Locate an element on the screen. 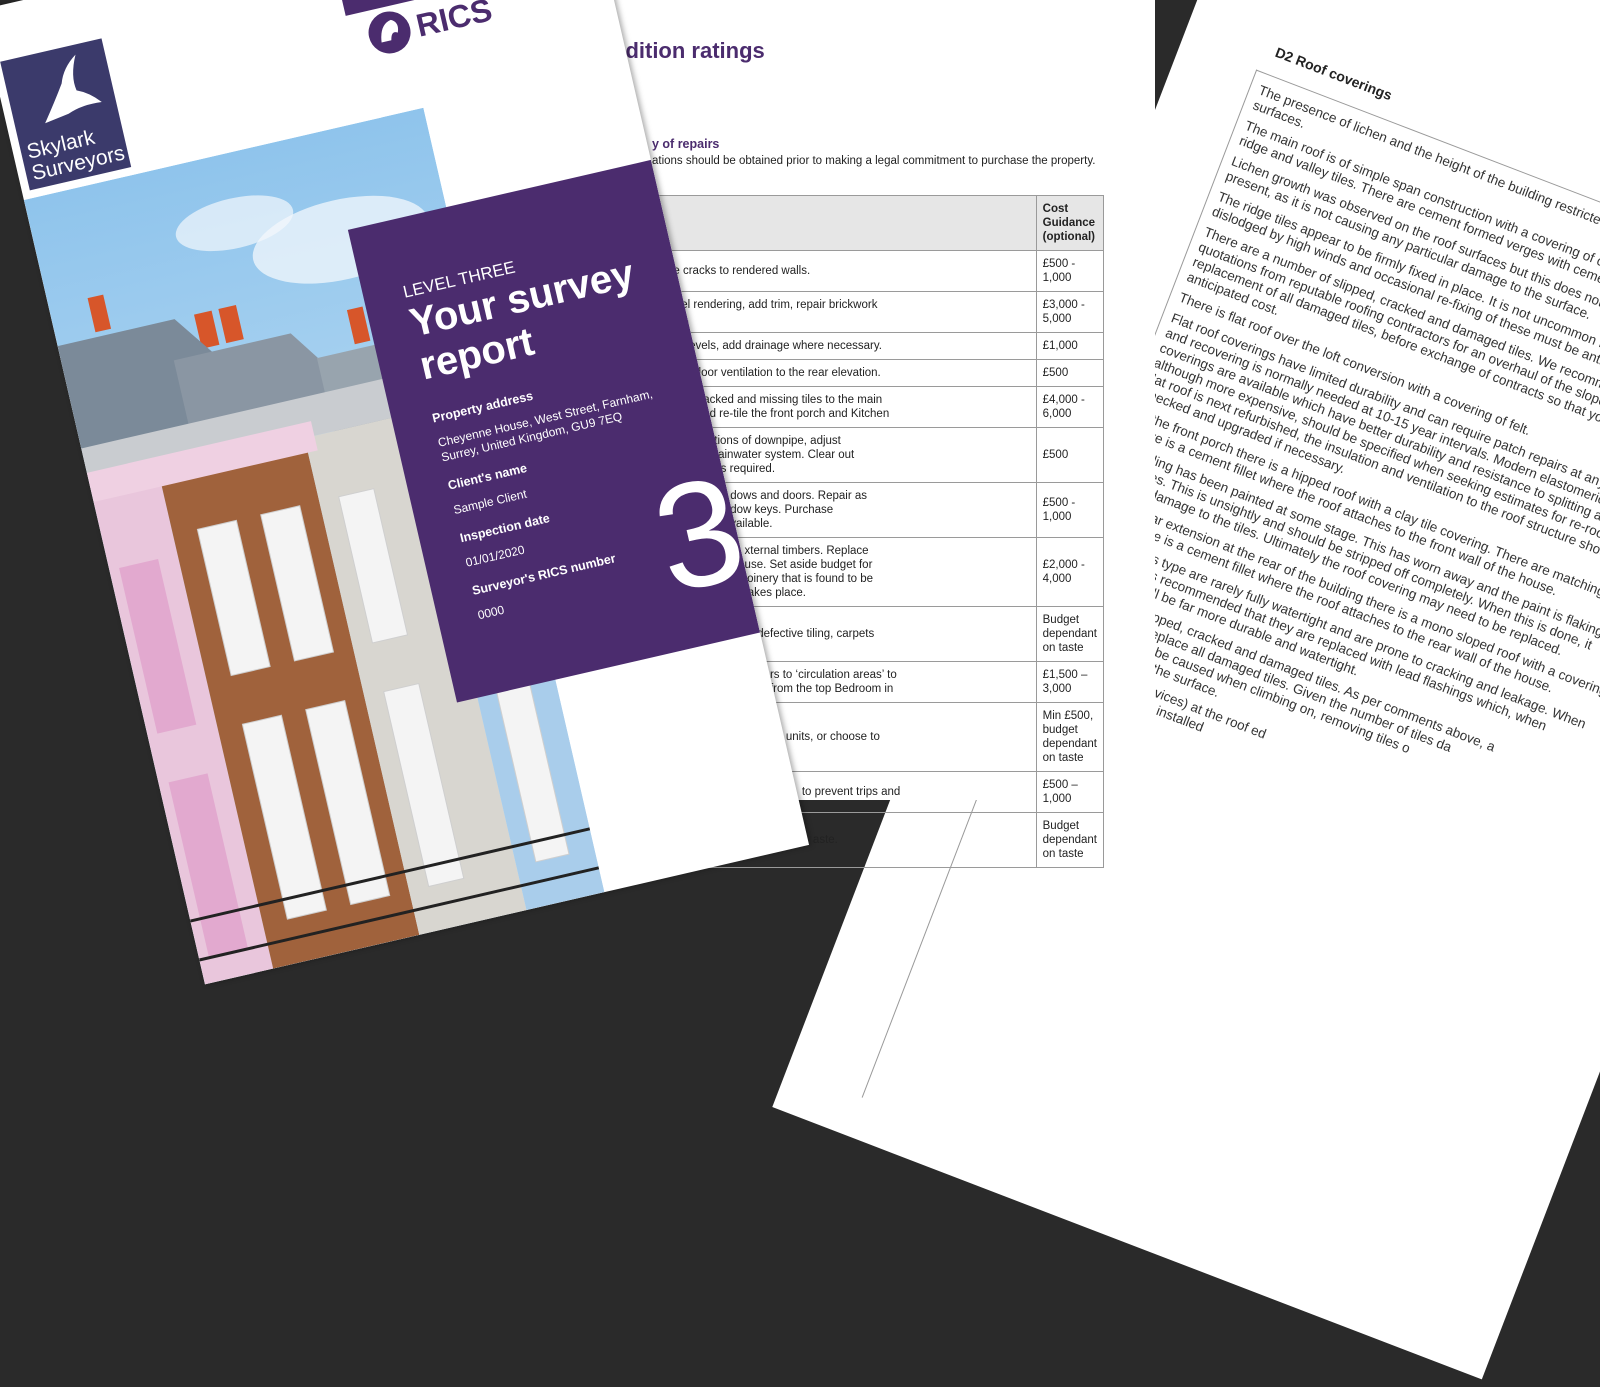 Image resolution: width=1600 pixels, height=1387 pixels. bird-icon is located at coordinates (73, 89).